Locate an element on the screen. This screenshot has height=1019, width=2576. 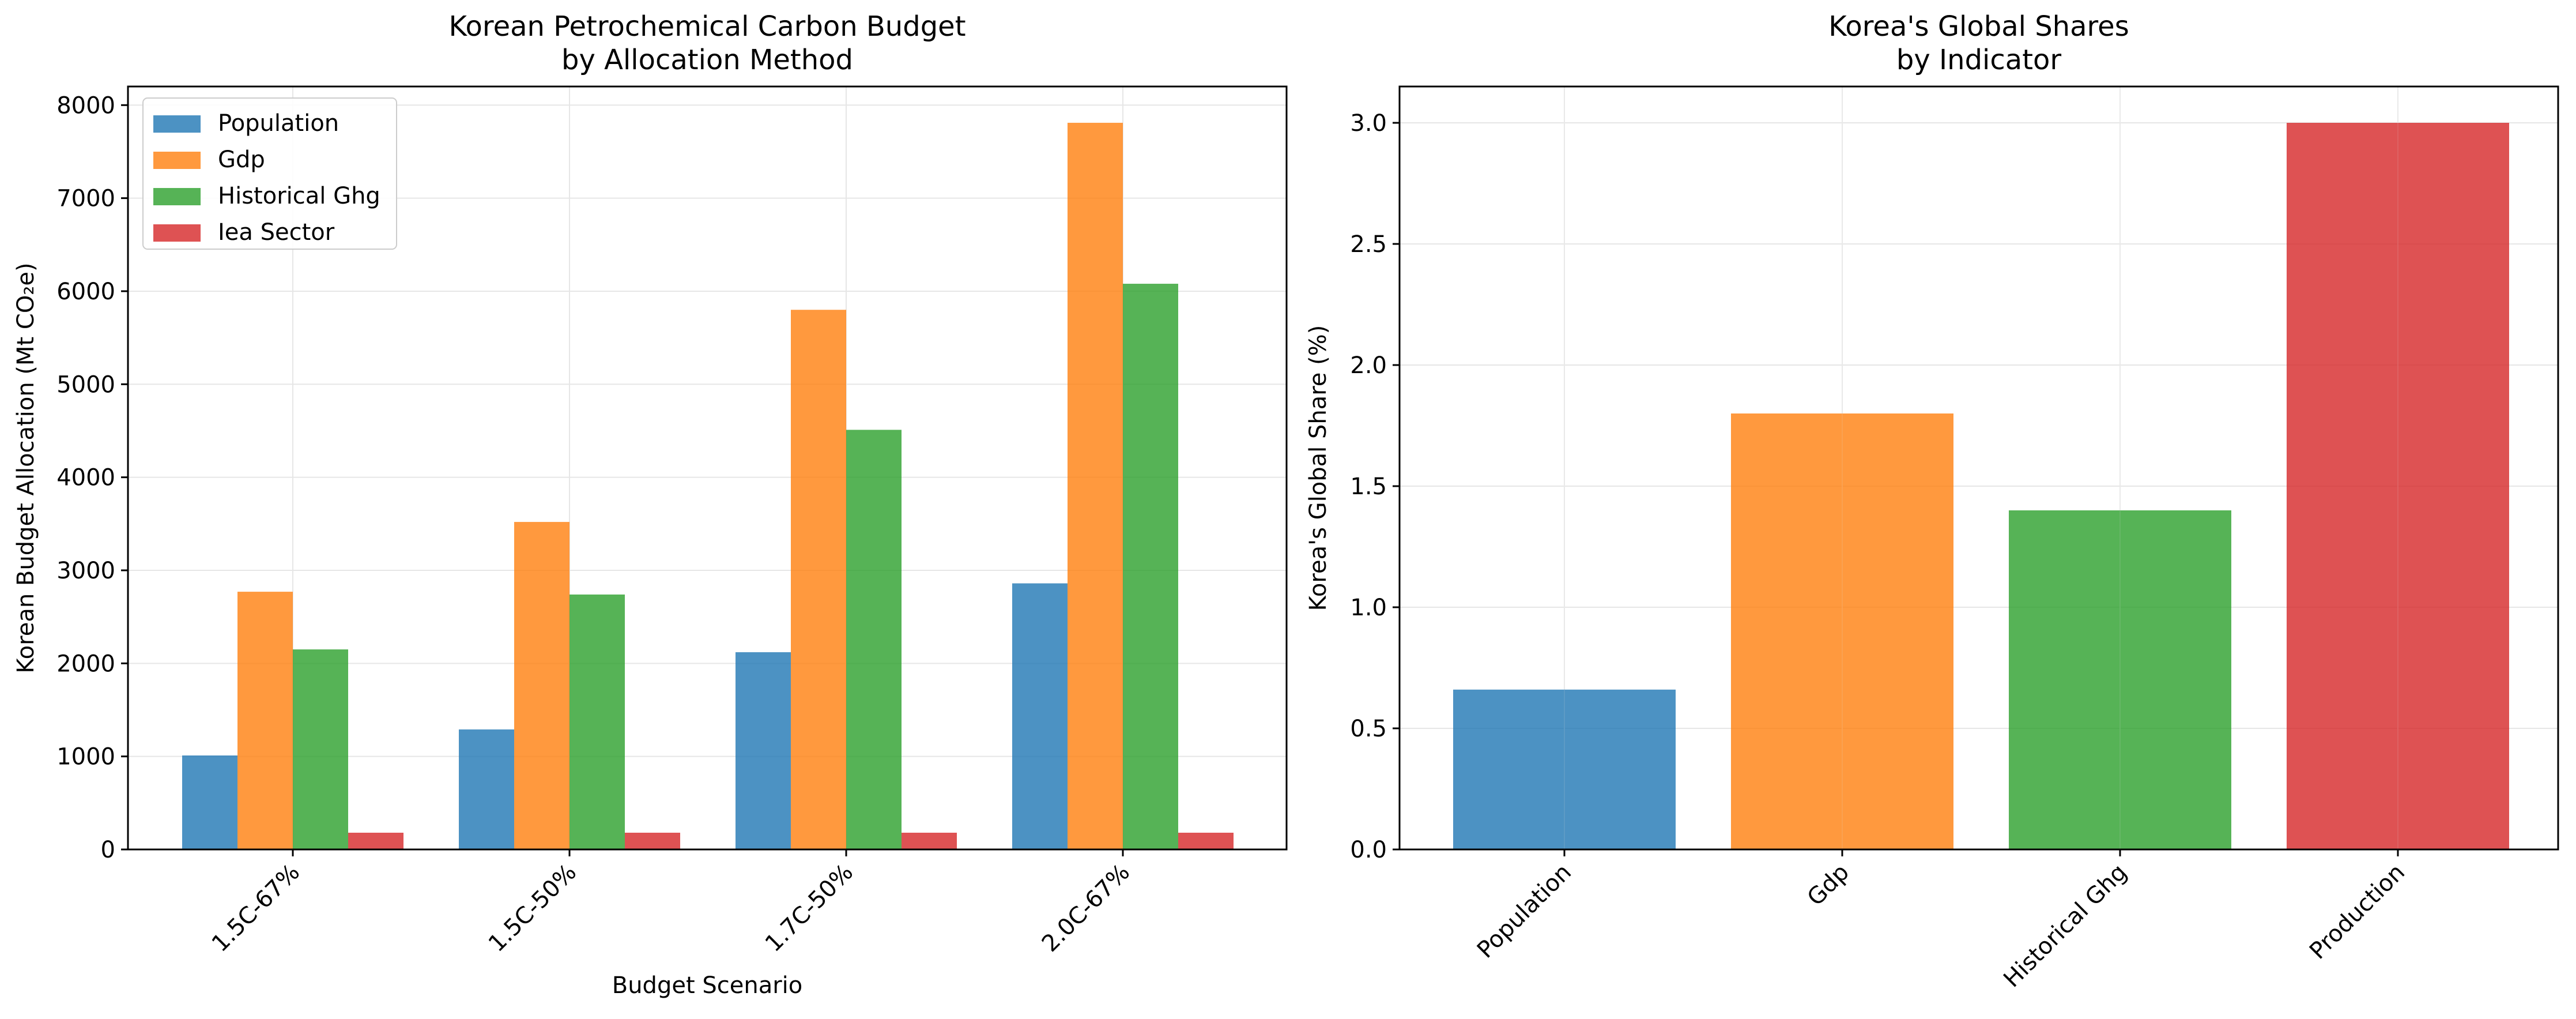
legend-swatch-iea-sector is located at coordinates (177, 233).